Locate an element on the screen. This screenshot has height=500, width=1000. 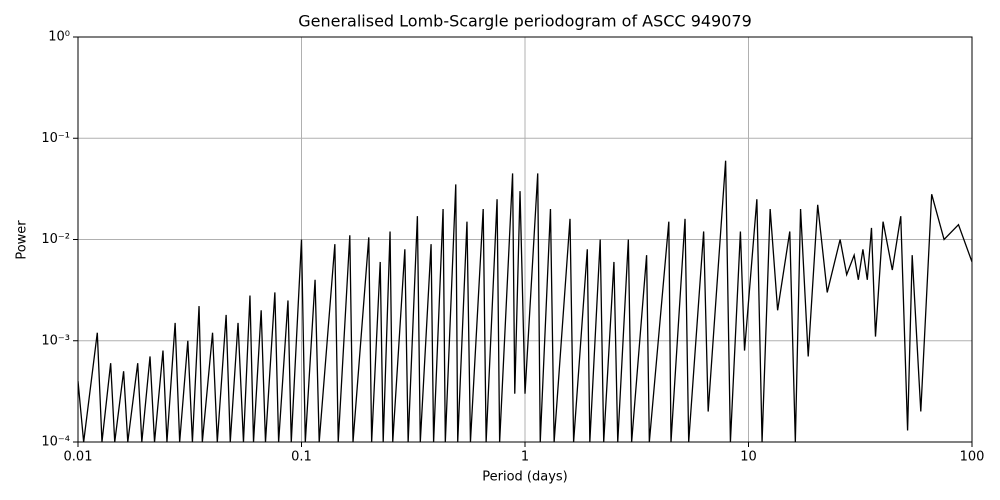
y-tick-label: 10⁰ is located at coordinates (59, 37).